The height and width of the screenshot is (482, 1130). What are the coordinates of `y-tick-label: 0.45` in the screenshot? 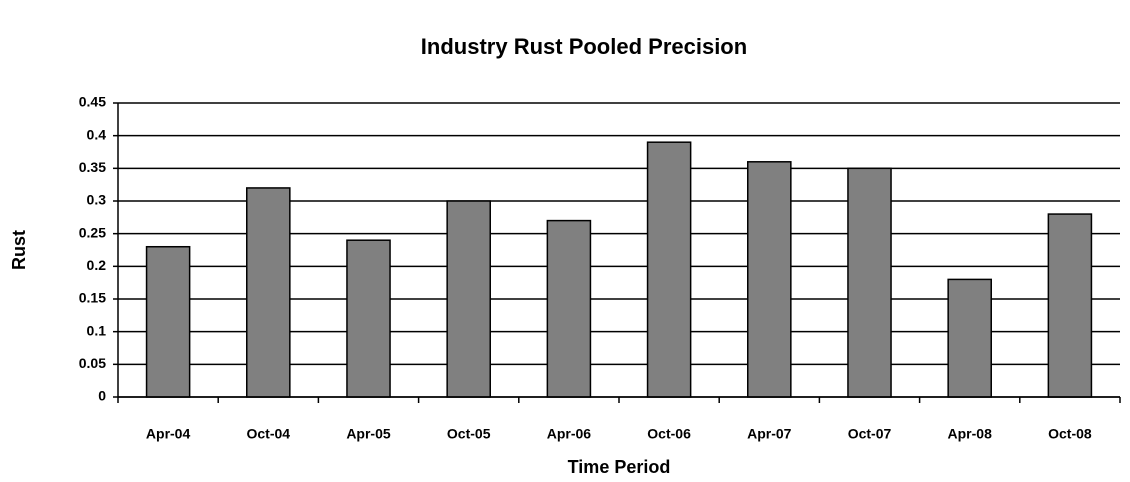 It's located at (92, 102).